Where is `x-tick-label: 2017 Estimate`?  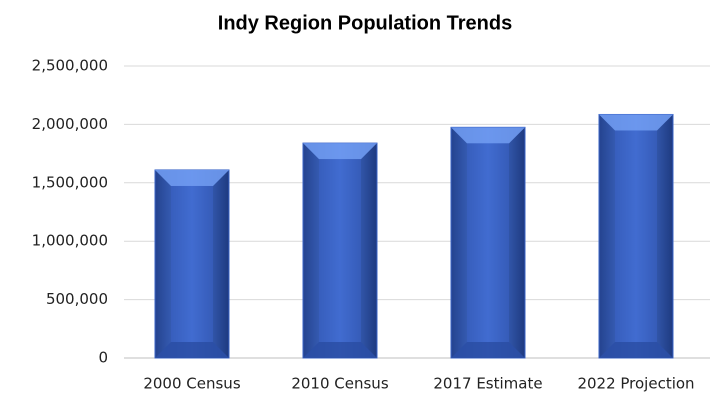 x-tick-label: 2017 Estimate is located at coordinates (487, 384).